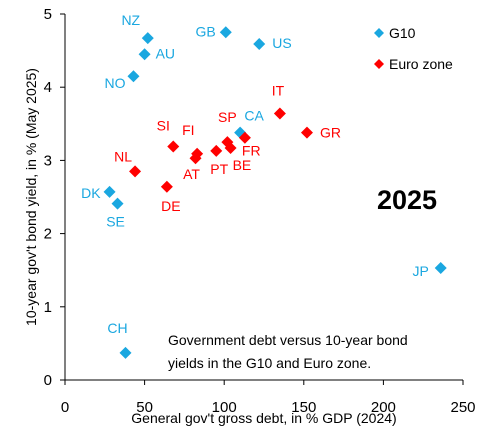 The image size is (490, 430). I want to click on point-nz, so click(147, 38).